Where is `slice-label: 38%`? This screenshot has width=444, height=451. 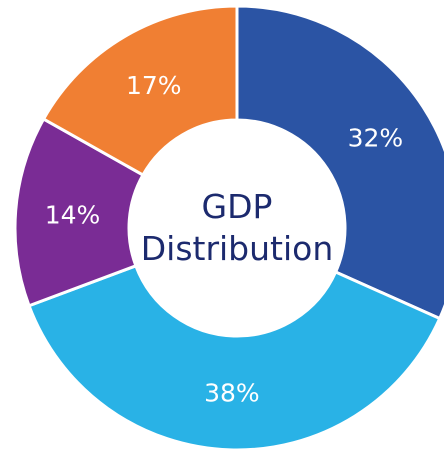 slice-label: 38% is located at coordinates (232, 392).